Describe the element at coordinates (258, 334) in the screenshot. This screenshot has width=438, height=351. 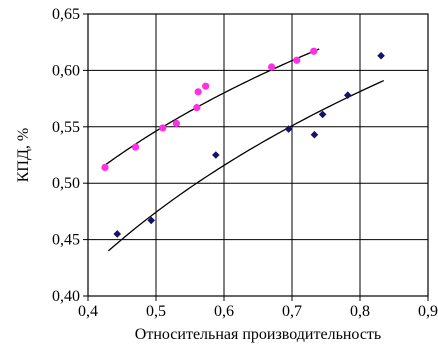
I see `x-axis-title: Относительная производительность` at that location.